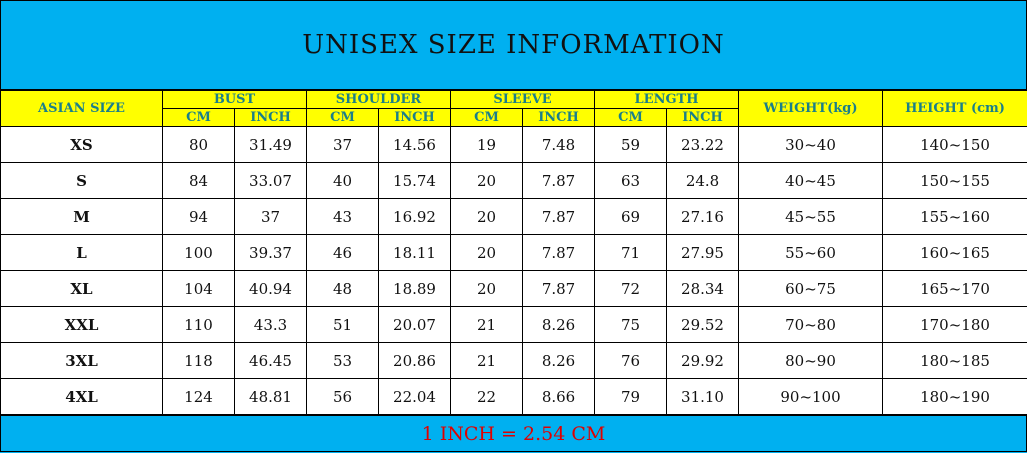 This screenshot has height=453, width=1027. Describe the element at coordinates (559, 144) in the screenshot. I see `size-value: 7.48` at that location.